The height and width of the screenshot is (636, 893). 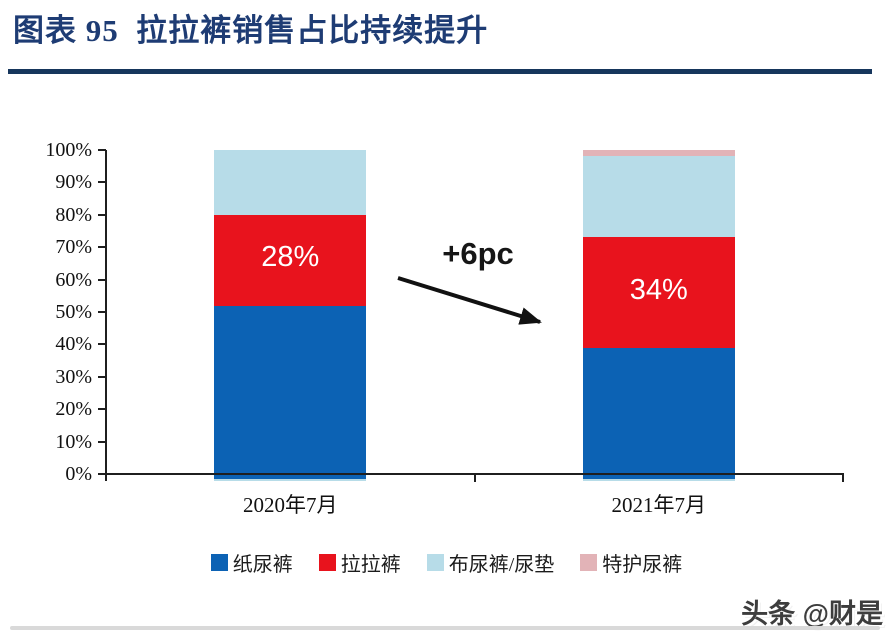 I want to click on legend-label: 布尿裤/尿垫, so click(x=501, y=565).